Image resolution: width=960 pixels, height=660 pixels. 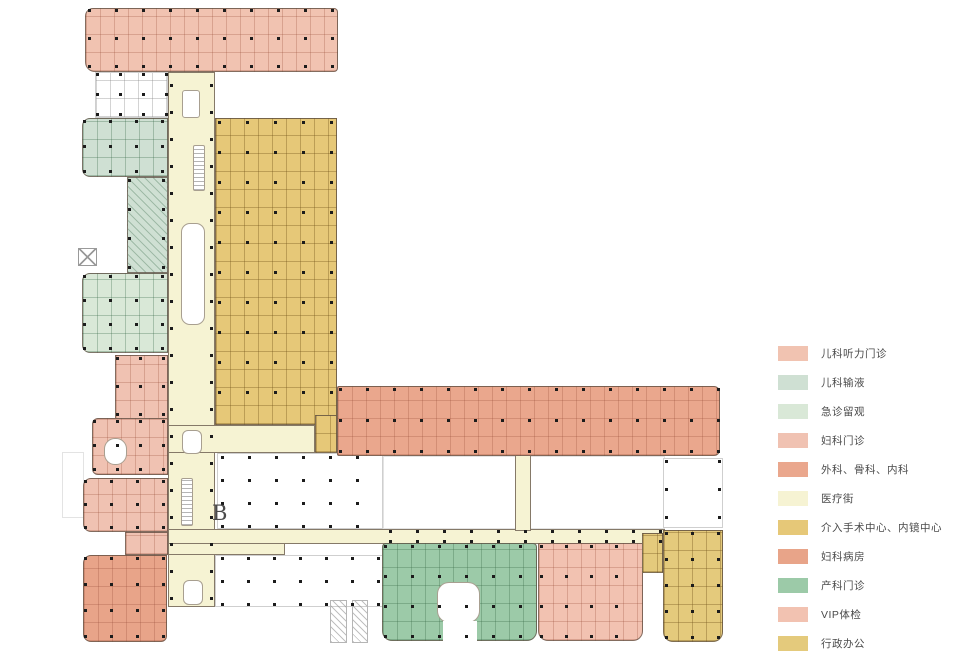 What do you see at coordinates (211, 40) in the screenshot?
I see `zone-pediatric-hearing-wing` at bounding box center [211, 40].